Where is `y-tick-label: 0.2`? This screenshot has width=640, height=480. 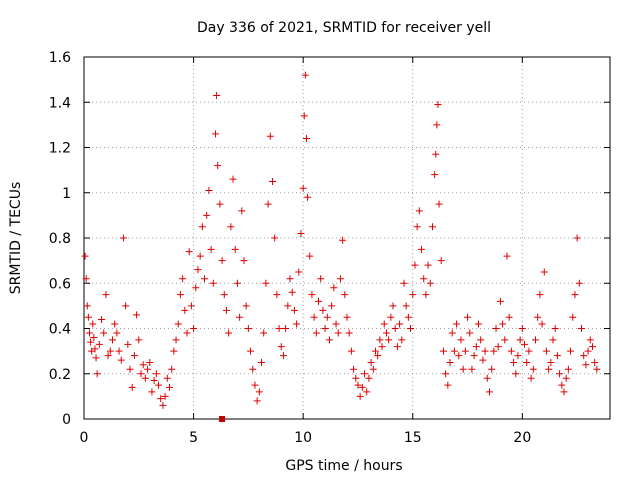 y-tick-label: 0.2 is located at coordinates (60, 375).